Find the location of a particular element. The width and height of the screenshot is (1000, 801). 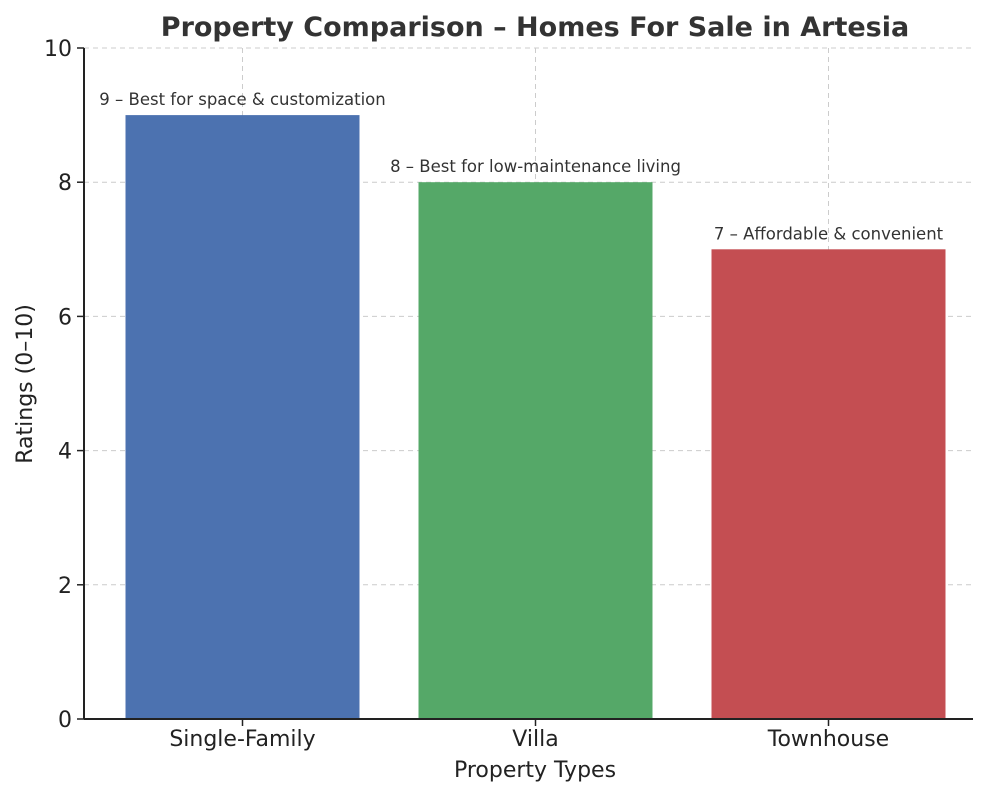

x-tick-label: Townhouse is located at coordinates (828, 739).